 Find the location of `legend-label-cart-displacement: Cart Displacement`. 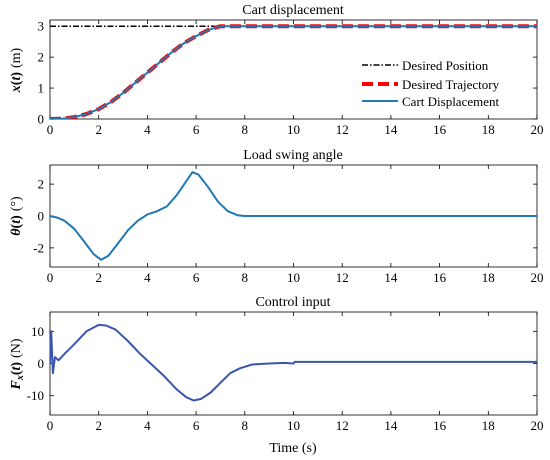

legend-label-cart-displacement: Cart Displacement is located at coordinates (450, 101).